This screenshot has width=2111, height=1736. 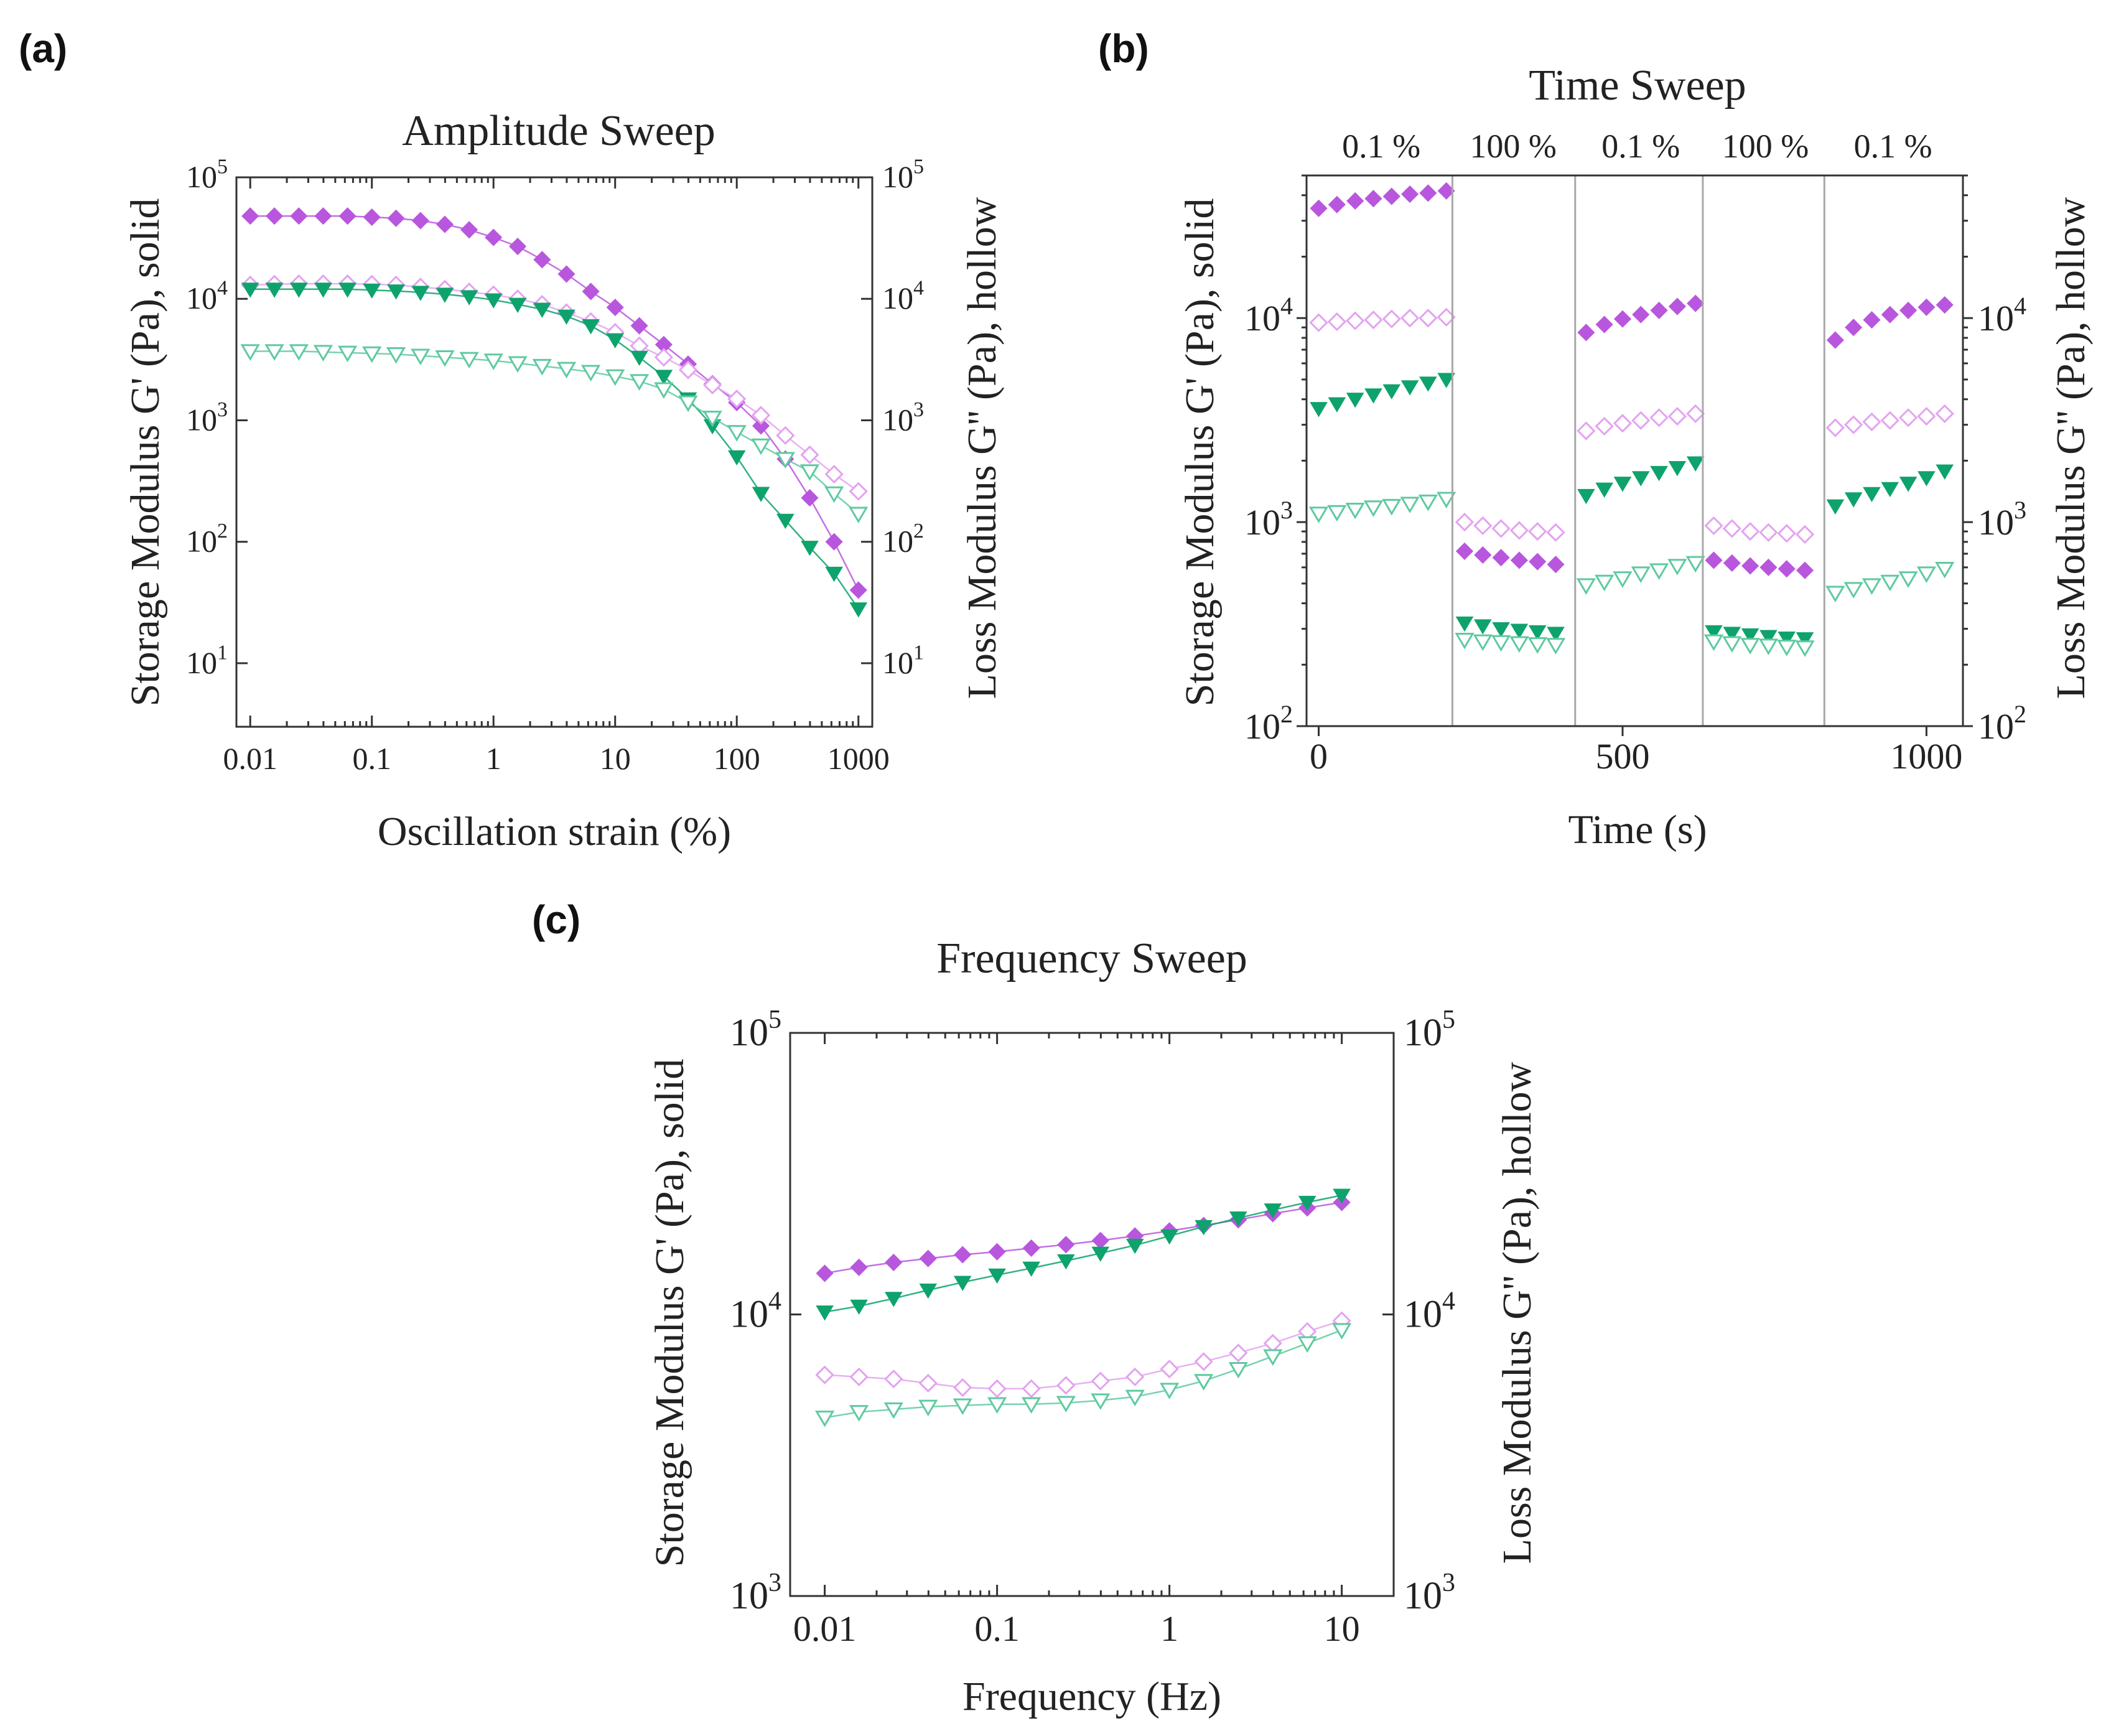 What do you see at coordinates (1659, 310) in the screenshot?
I see `chart-b-seg2-gp_mag-point` at bounding box center [1659, 310].